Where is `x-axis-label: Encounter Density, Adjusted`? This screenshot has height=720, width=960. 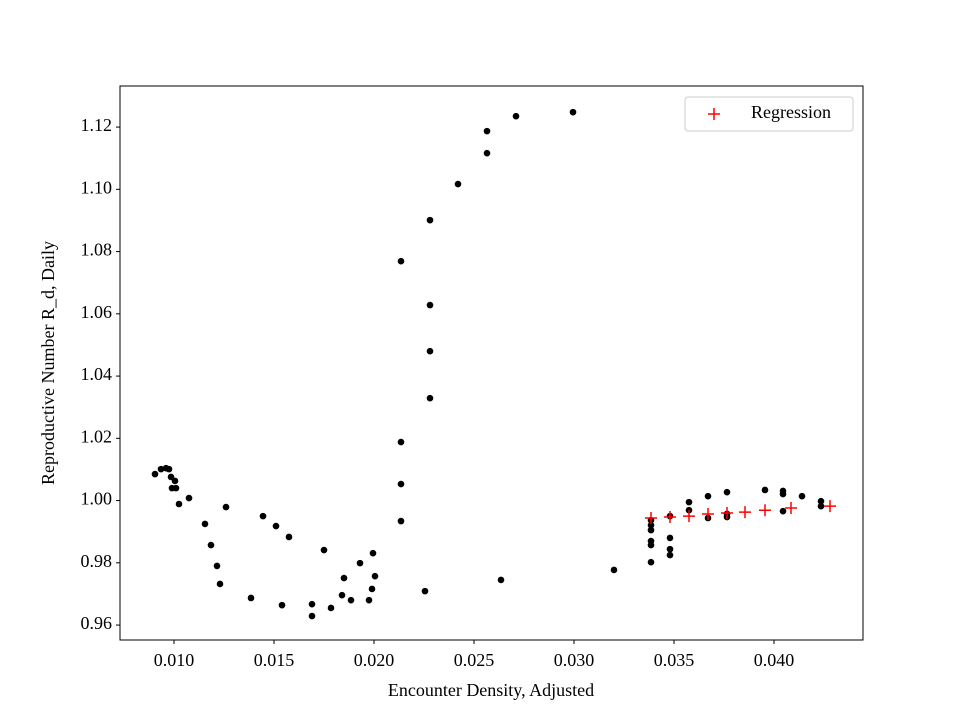 x-axis-label: Encounter Density, Adjusted is located at coordinates (491, 690).